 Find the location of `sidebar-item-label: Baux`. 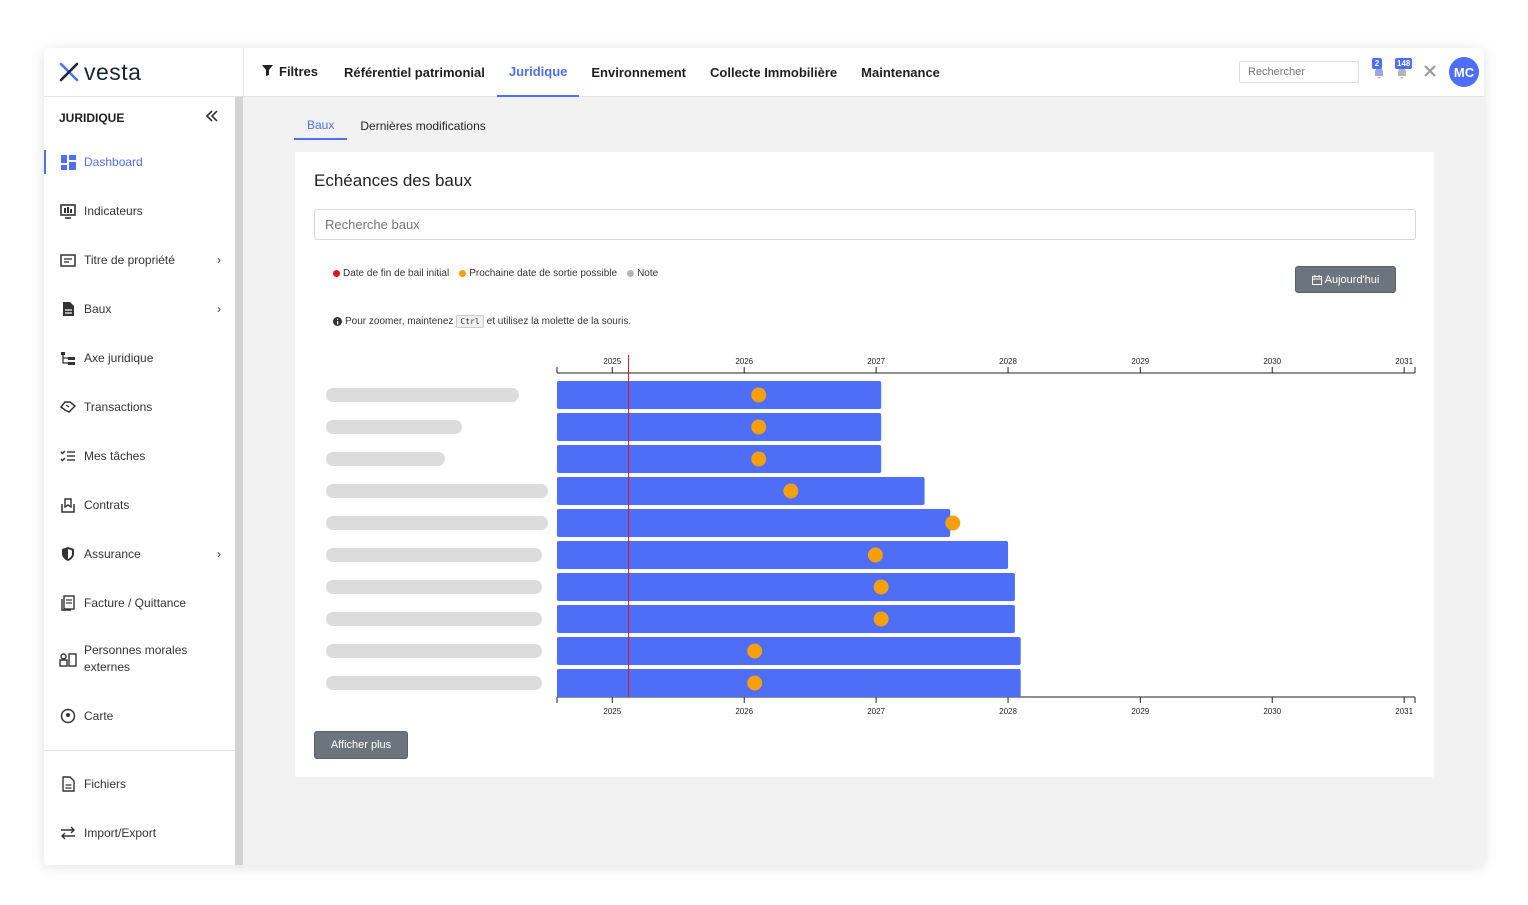

sidebar-item-label: Baux is located at coordinates (98, 309).